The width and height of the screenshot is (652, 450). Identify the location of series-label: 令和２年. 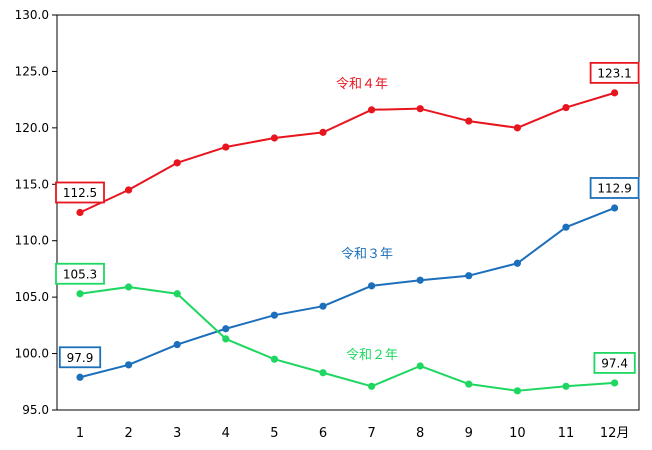
(372, 355).